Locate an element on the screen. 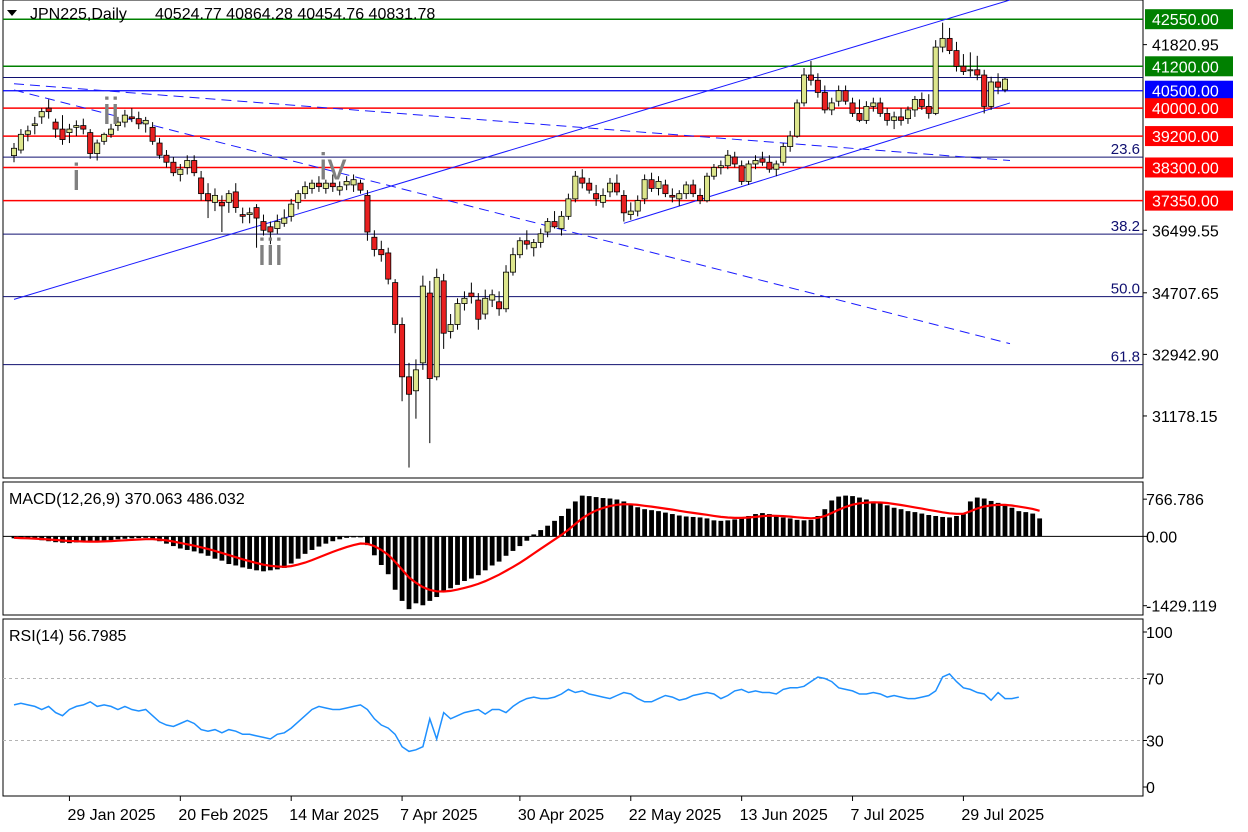  rsi-line is located at coordinates (516, 712).